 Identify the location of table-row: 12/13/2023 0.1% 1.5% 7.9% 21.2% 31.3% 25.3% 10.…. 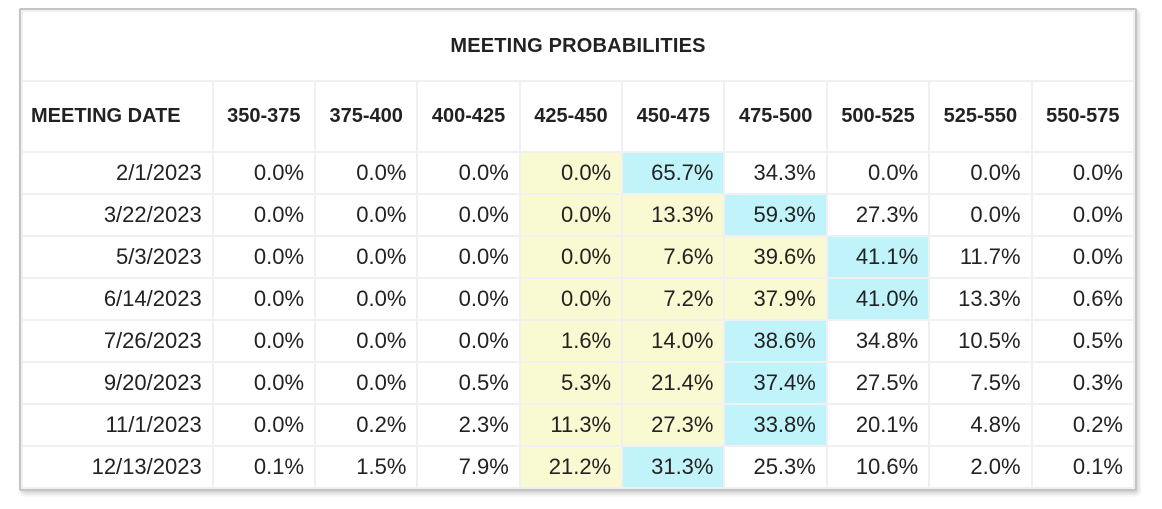
(578, 467).